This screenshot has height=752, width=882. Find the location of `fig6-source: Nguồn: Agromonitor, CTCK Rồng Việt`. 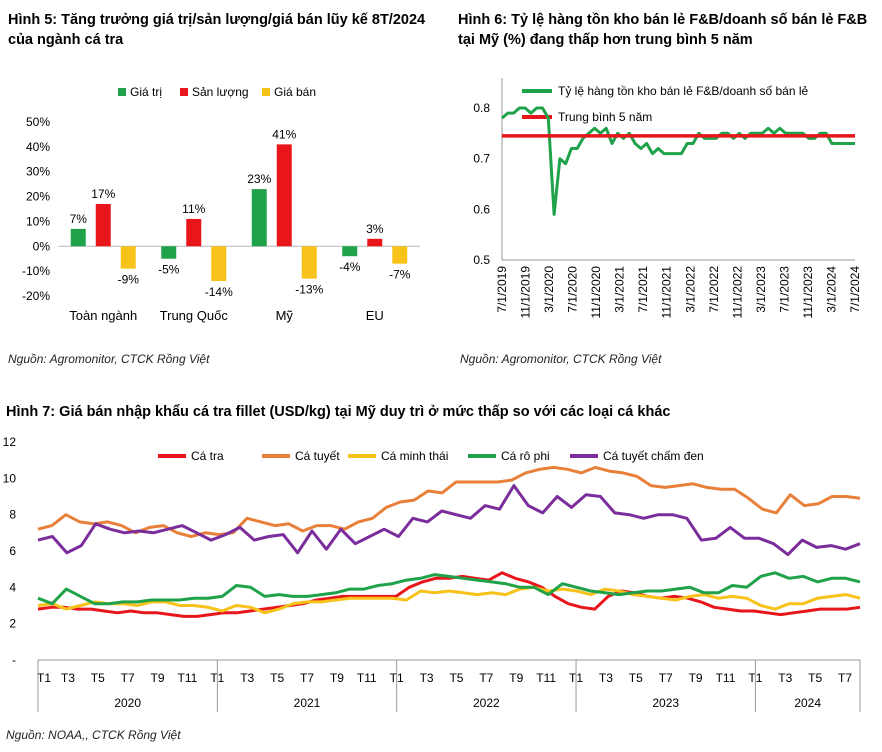

fig6-source: Nguồn: Agromonitor, CTCK Rồng Việt is located at coordinates (561, 359).